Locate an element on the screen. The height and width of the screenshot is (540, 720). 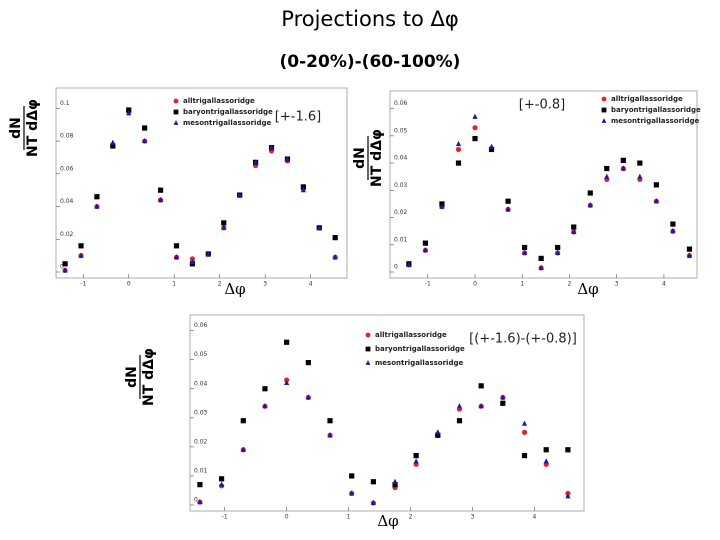
y-tick-label: 0.08 is located at coordinates (67, 136).